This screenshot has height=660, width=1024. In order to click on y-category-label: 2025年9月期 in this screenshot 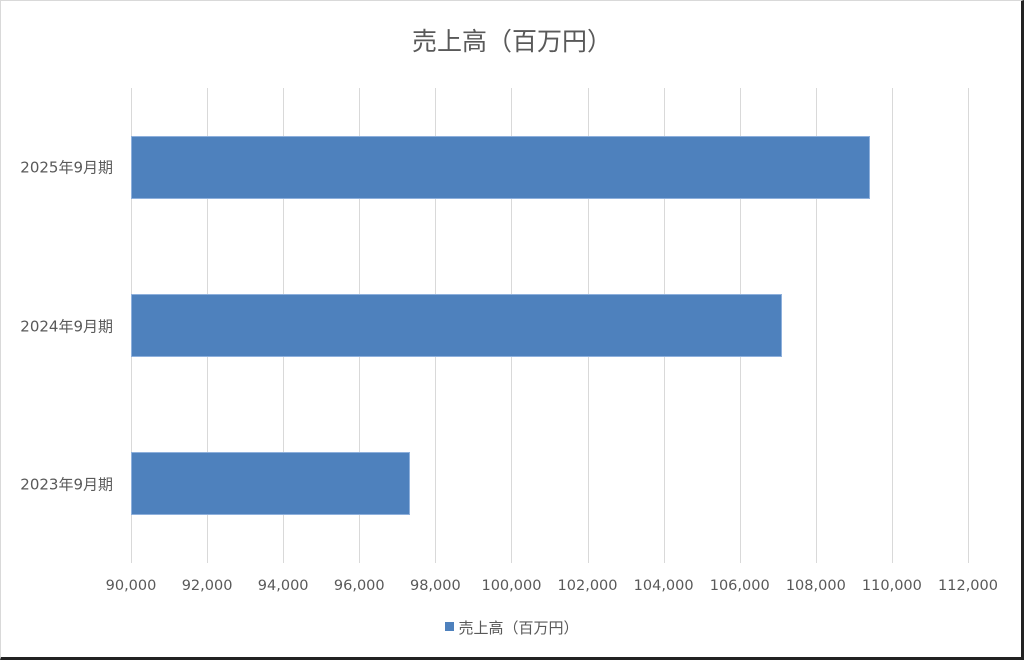, I will do `click(66, 167)`.